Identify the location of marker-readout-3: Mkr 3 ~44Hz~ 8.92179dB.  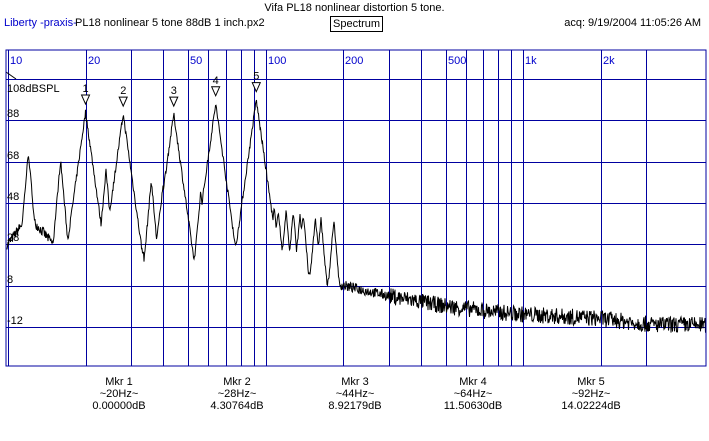
(355, 394).